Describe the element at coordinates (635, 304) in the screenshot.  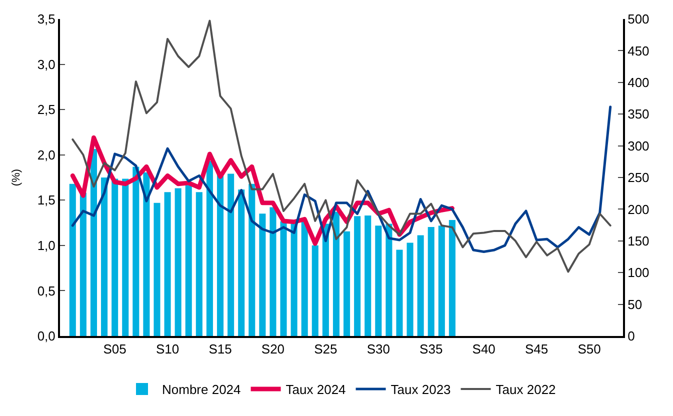
I see `y2-tick-label: 50` at that location.